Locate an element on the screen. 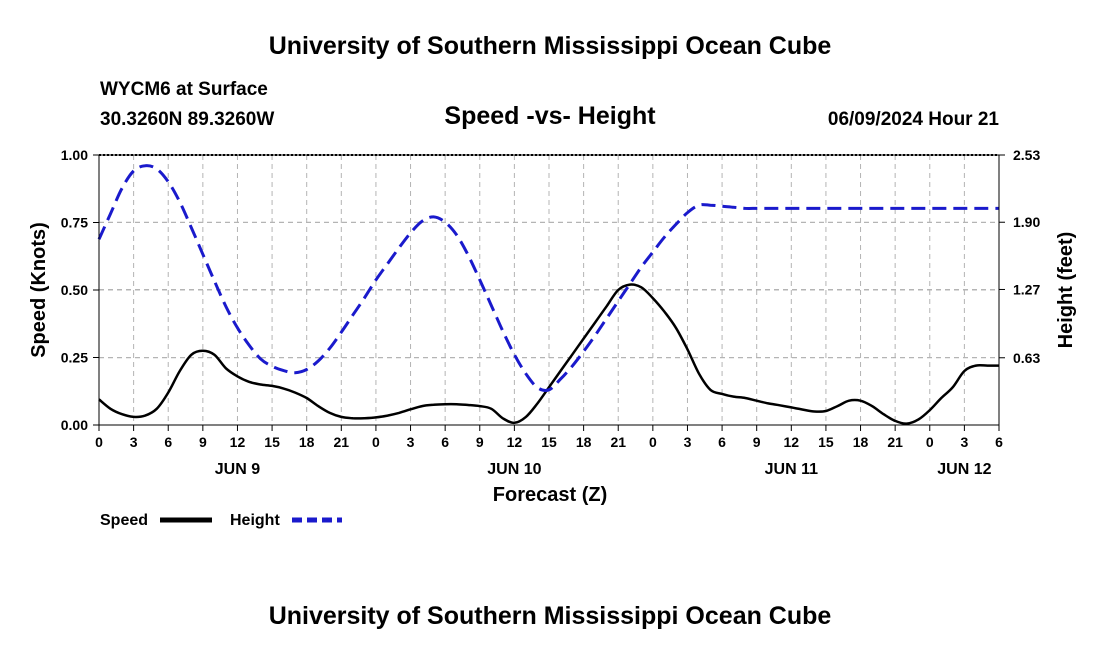  y2-tick-label: 2.53 is located at coordinates (1026, 155).